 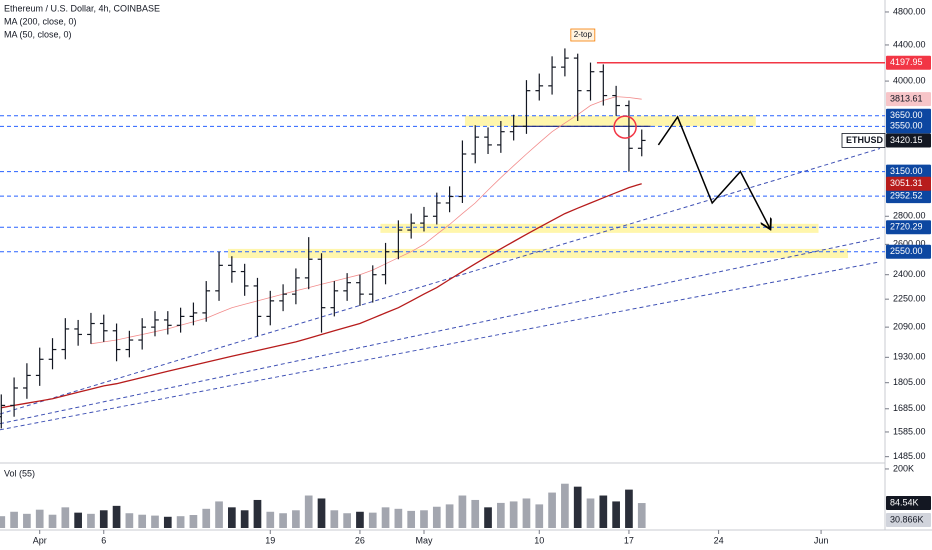 What do you see at coordinates (903, 468) in the screenshot?
I see `volume-tick-label: 200K` at bounding box center [903, 468].